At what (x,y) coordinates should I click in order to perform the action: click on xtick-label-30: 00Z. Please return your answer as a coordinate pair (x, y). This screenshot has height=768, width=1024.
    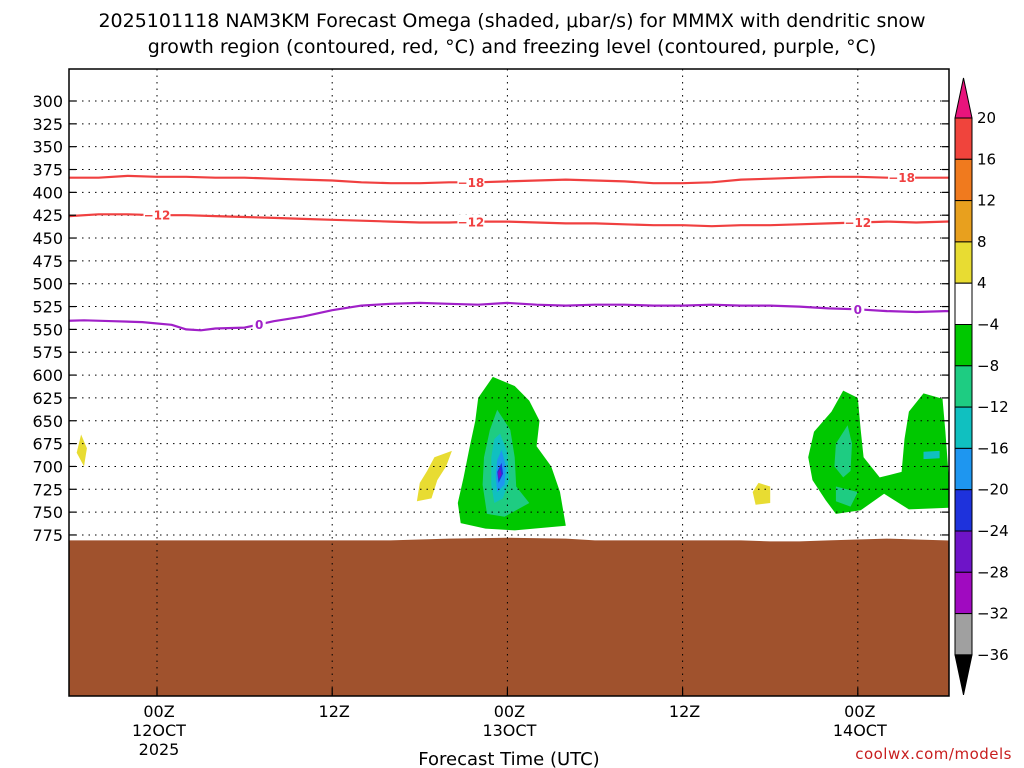
    Looking at the image, I should click on (509, 711).